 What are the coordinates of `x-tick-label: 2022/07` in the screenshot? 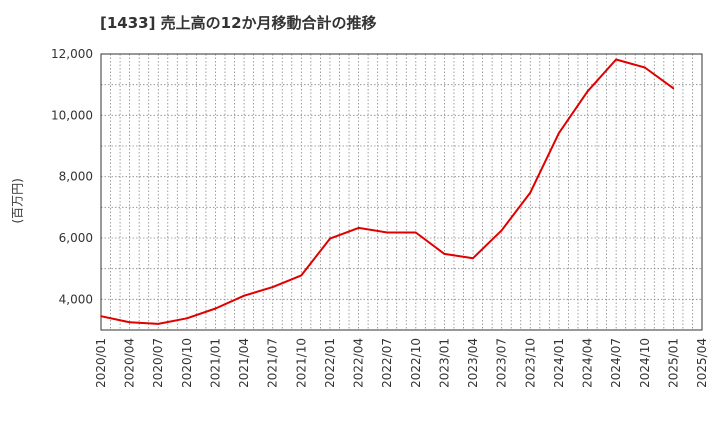 It's located at (387, 363).